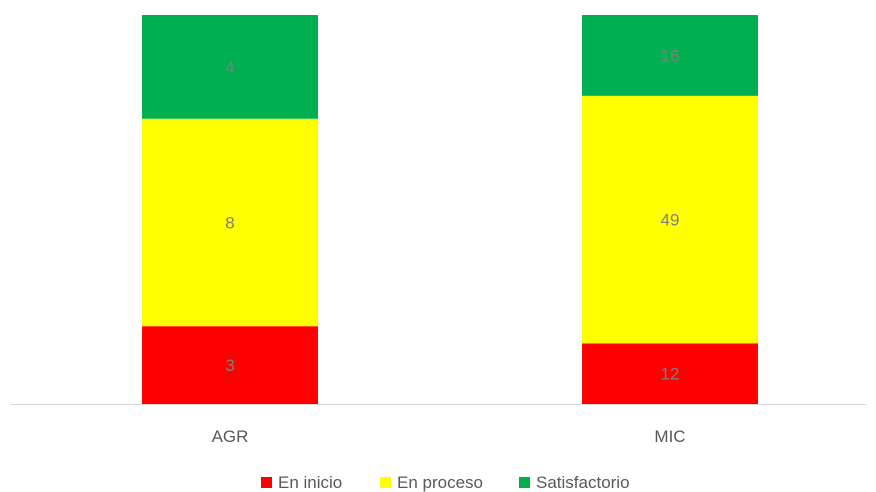  I want to click on data-label-agr-satisfactorio: 4, so click(229, 67).